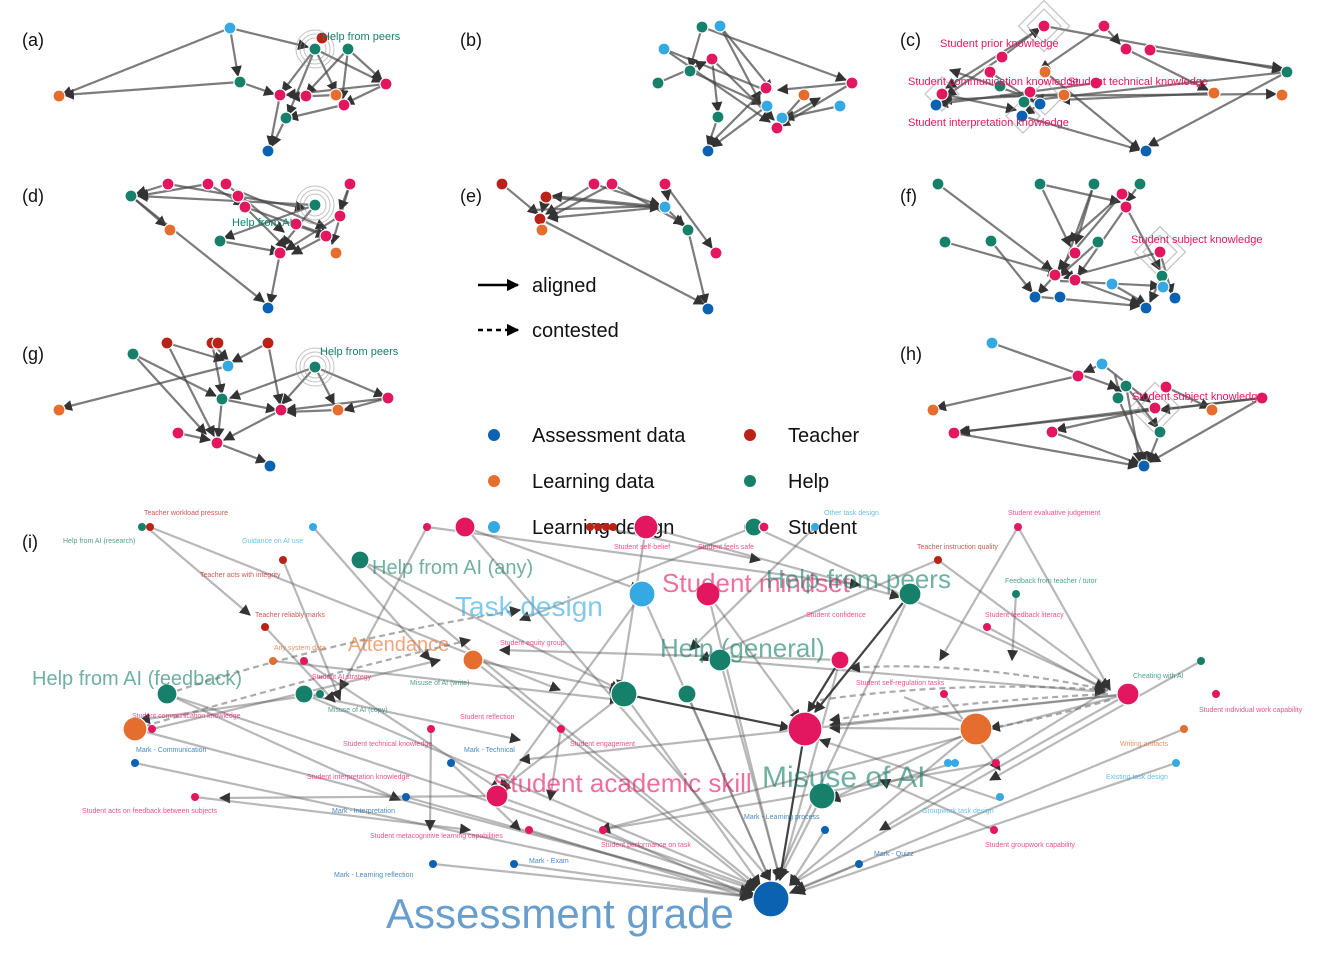 This screenshot has width=1344, height=960. Describe the element at coordinates (624, 694) in the screenshot. I see `node-help-mid` at that location.